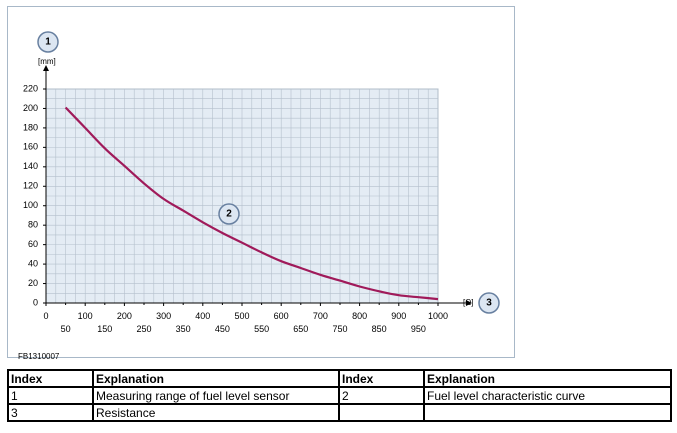  What do you see at coordinates (281, 316) in the screenshot?
I see `x-tick-label: 600` at bounding box center [281, 316].